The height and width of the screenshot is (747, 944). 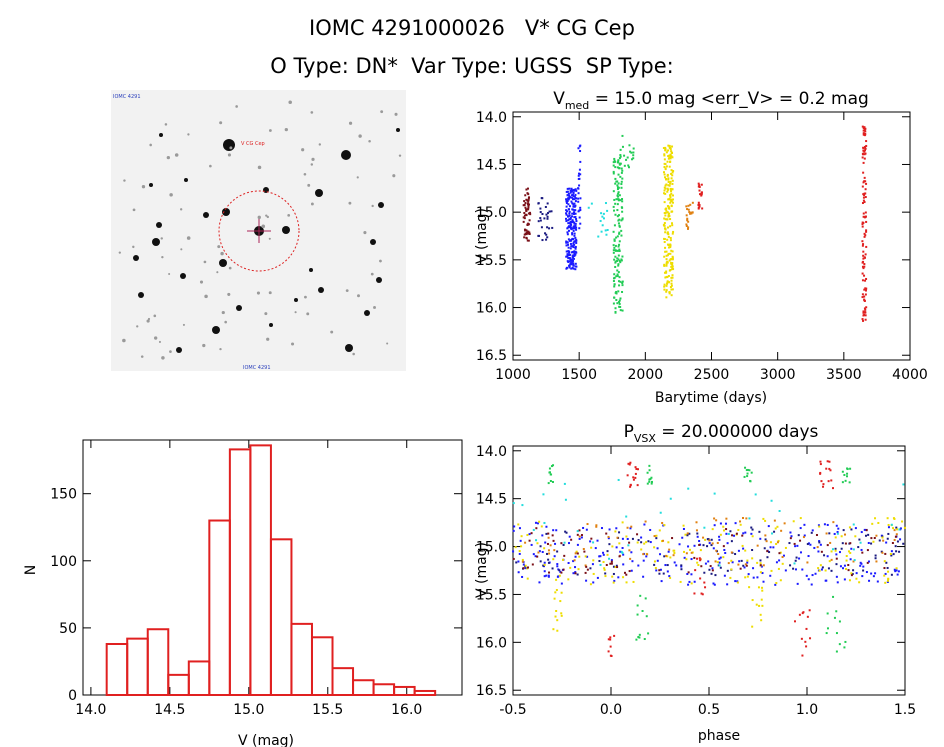 What do you see at coordinates (709, 559) in the screenshot?
I see `phased-points` at bounding box center [709, 559].